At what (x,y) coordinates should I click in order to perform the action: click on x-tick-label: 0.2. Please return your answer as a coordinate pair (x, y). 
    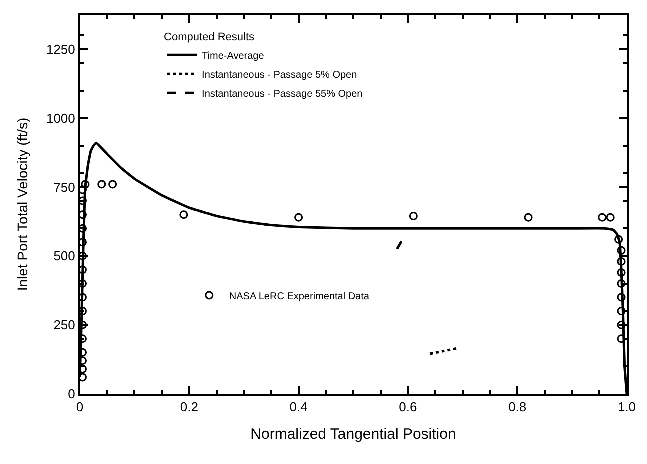
    Looking at the image, I should click on (189, 407).